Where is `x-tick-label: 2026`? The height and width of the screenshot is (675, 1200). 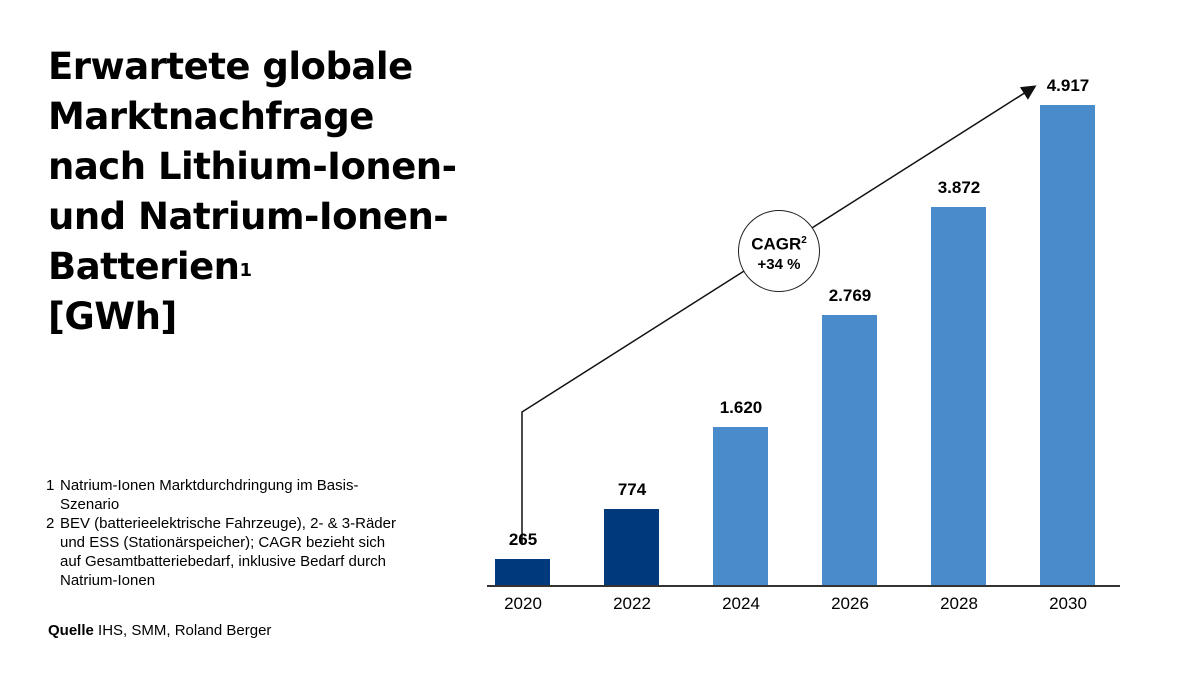 x-tick-label: 2026 is located at coordinates (850, 603).